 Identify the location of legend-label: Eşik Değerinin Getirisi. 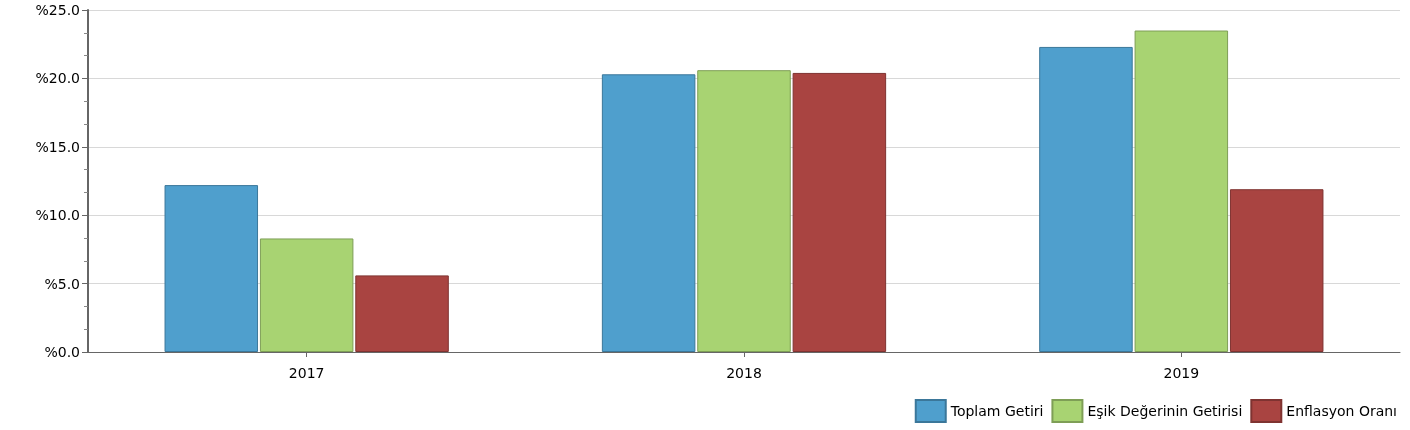
(1165, 411).